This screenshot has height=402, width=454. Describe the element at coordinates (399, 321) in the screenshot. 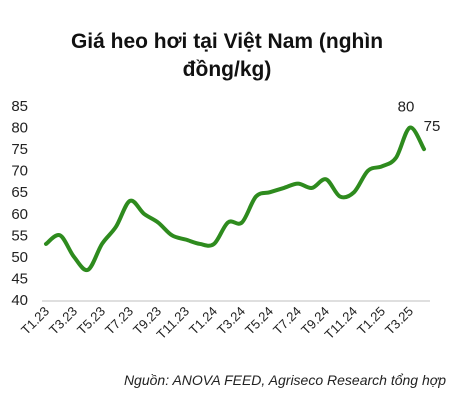

I see `x-tick-label: T3.25` at that location.